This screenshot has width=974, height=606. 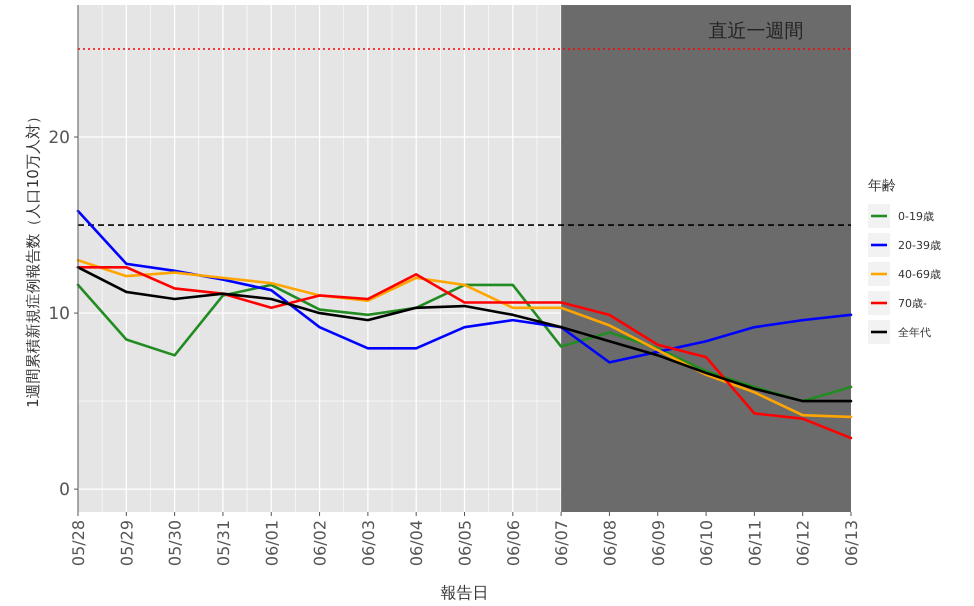 What do you see at coordinates (756, 31) in the screenshot?
I see `band-label: 直近一週間` at bounding box center [756, 31].